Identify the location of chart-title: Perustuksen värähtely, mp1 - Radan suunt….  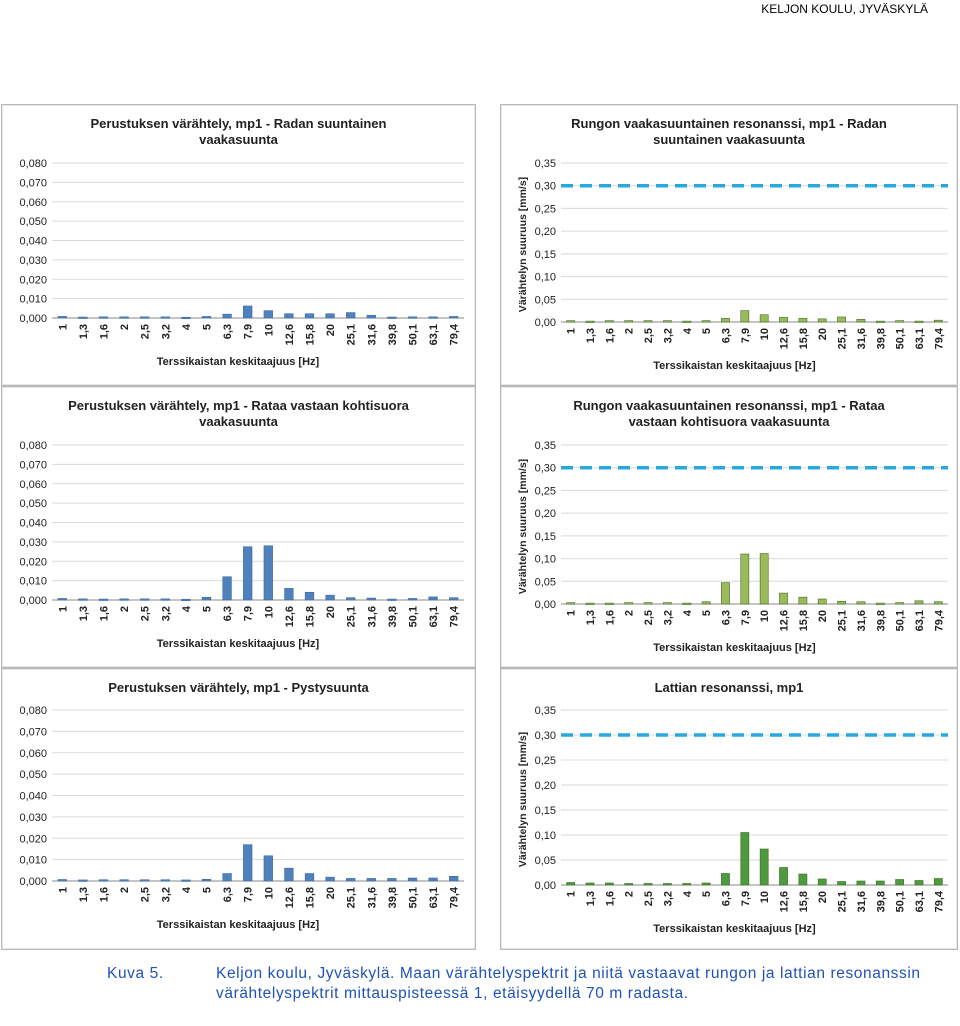
(238, 131).